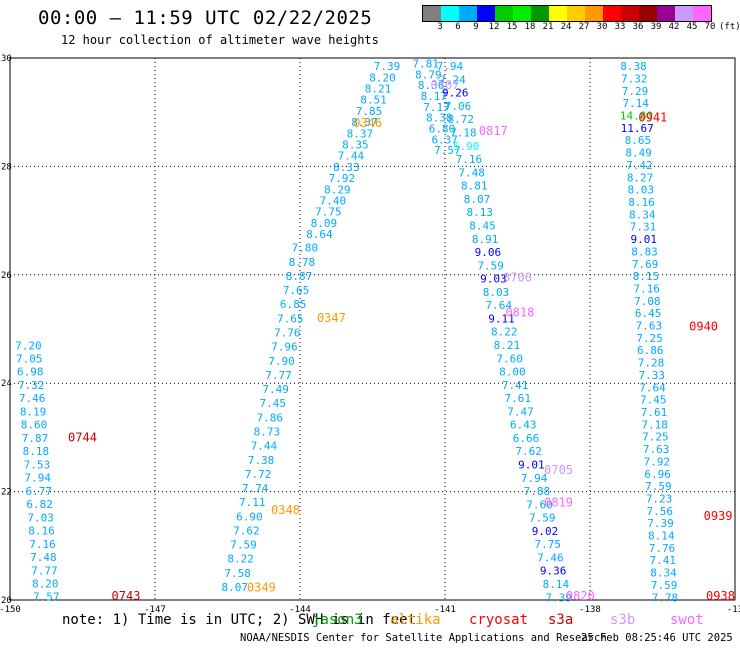 This screenshot has width=740, height=650. I want to click on pass-time-label: 0819, so click(558, 502).